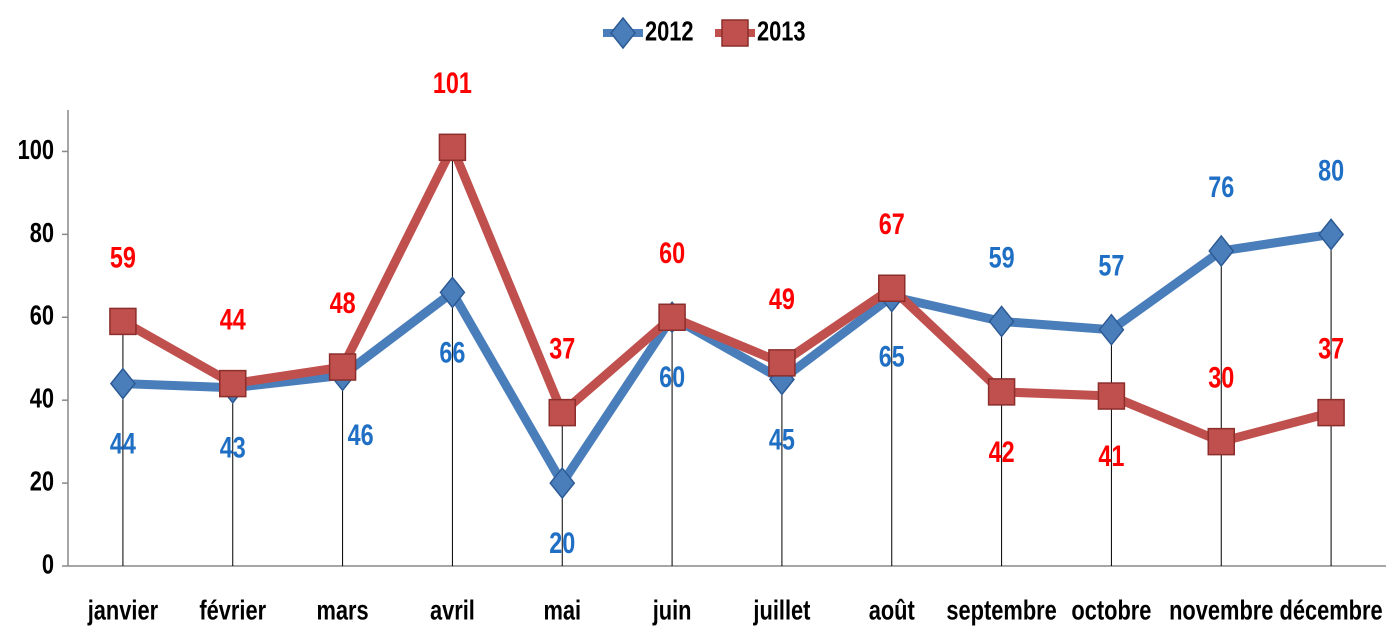 This screenshot has width=1386, height=637. Describe the element at coordinates (42, 481) in the screenshot. I see `y-tick-label: 20` at that location.